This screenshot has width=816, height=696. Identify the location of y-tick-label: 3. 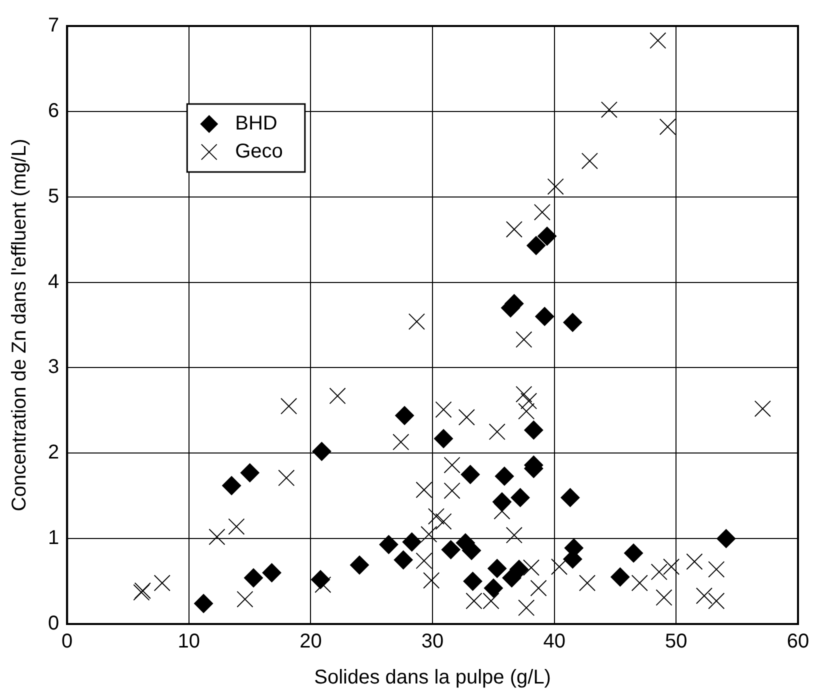
(54, 367).